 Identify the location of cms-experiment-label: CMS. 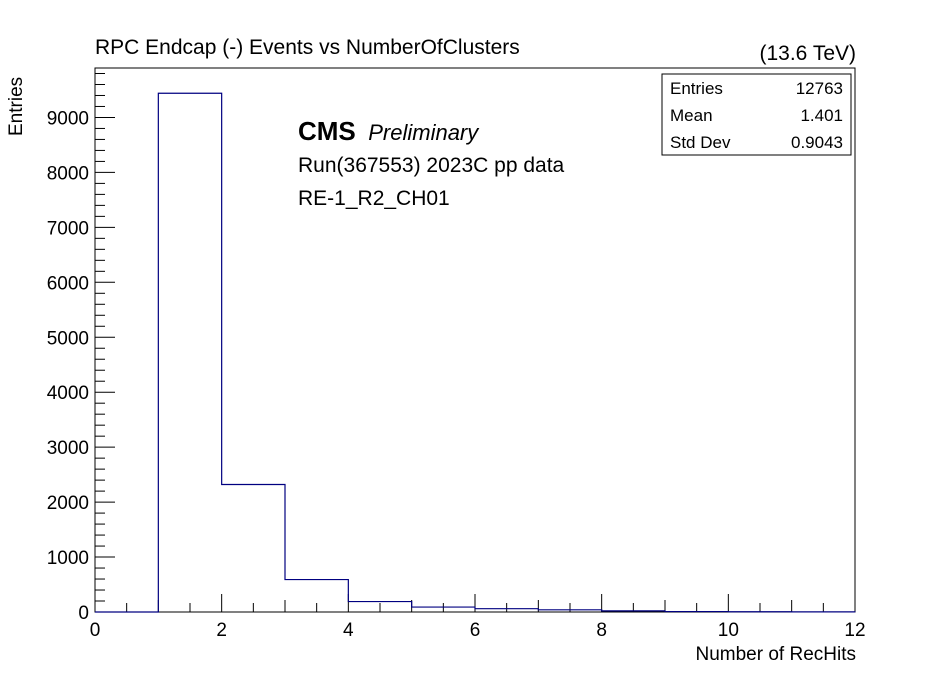
(327, 131).